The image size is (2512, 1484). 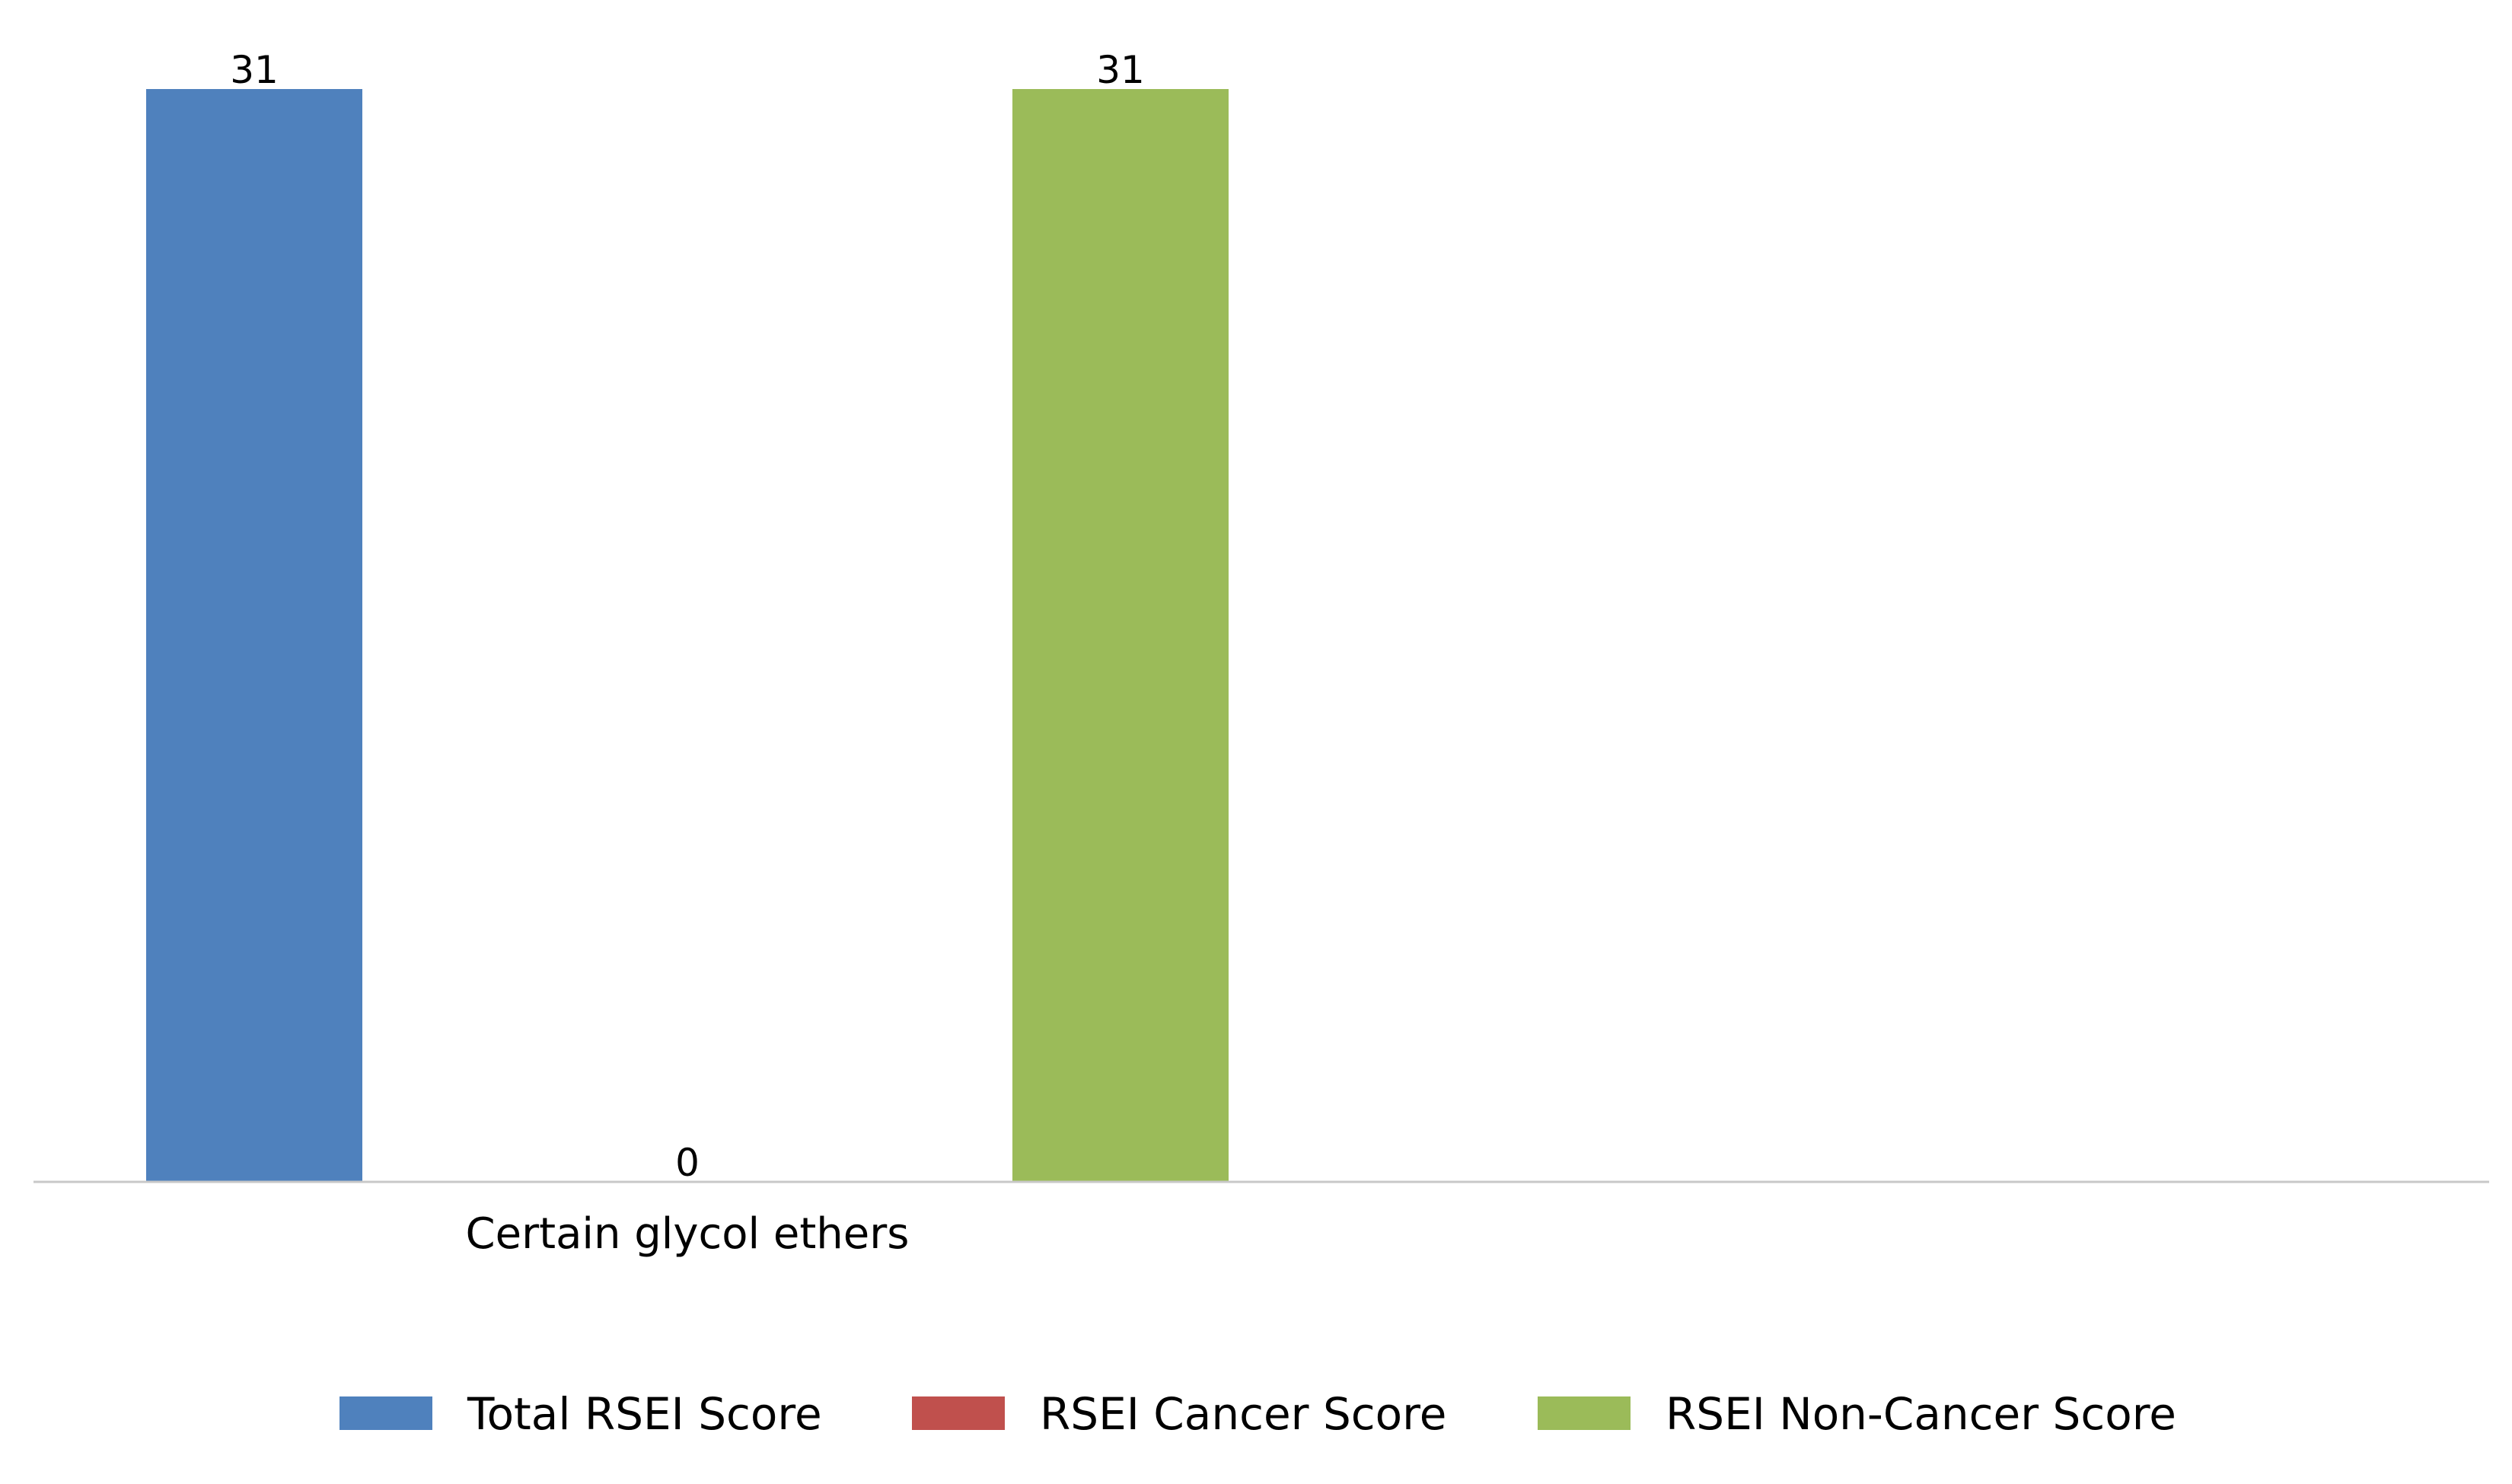 I want to click on legend-item: RSEI Non-Cancer Score, so click(x=1857, y=1414).